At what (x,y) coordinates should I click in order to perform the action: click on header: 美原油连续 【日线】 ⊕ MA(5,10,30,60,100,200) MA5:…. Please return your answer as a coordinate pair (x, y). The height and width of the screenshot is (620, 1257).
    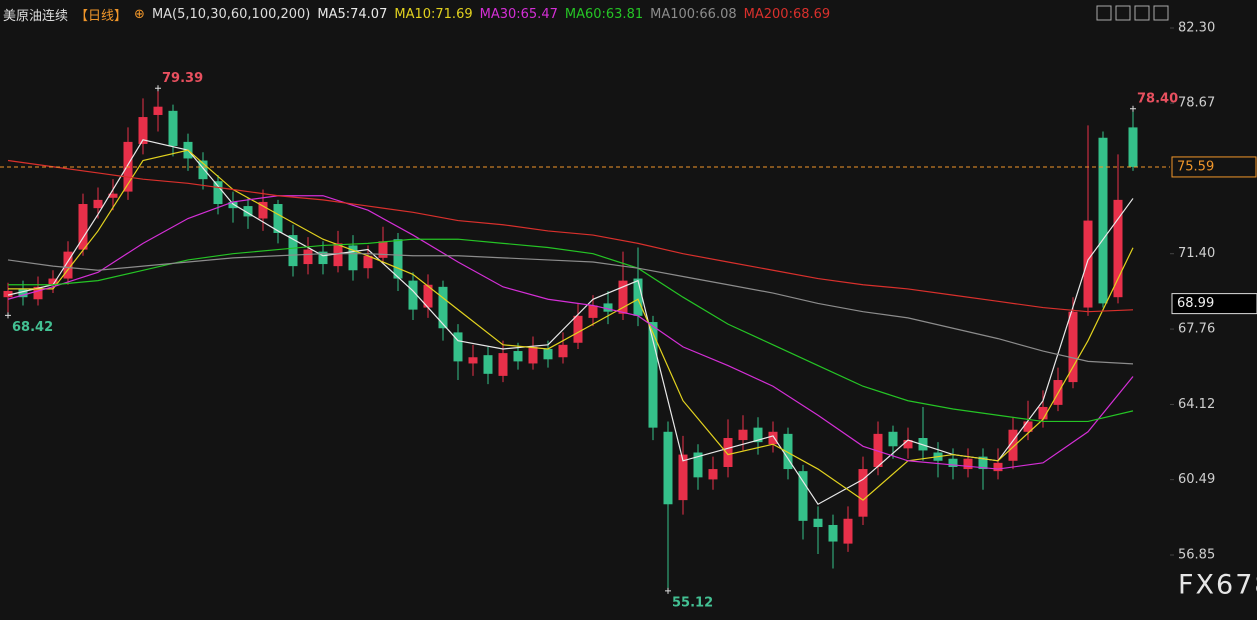
    Looking at the image, I should click on (416, 14).